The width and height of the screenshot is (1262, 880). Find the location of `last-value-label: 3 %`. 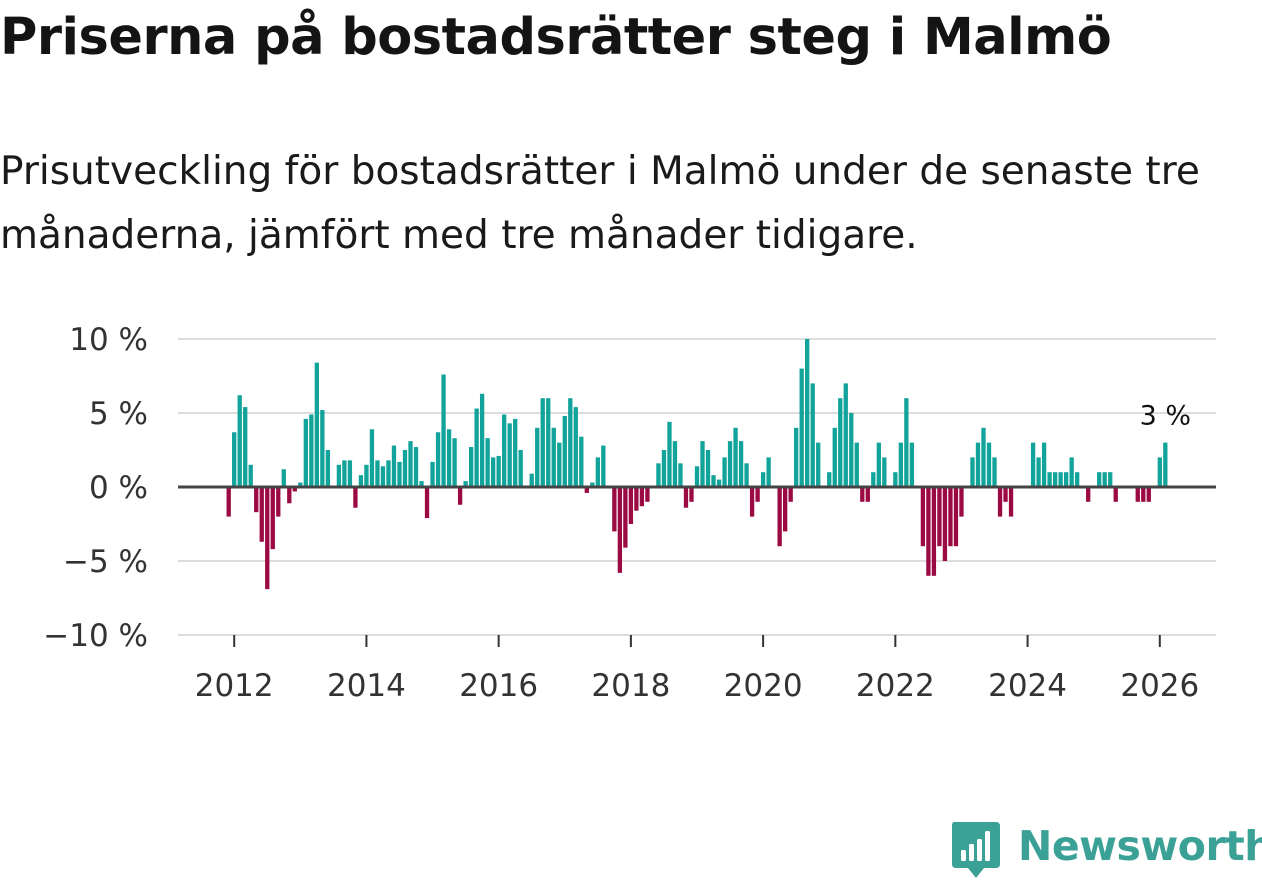

last-value-label: 3 % is located at coordinates (1165, 416).